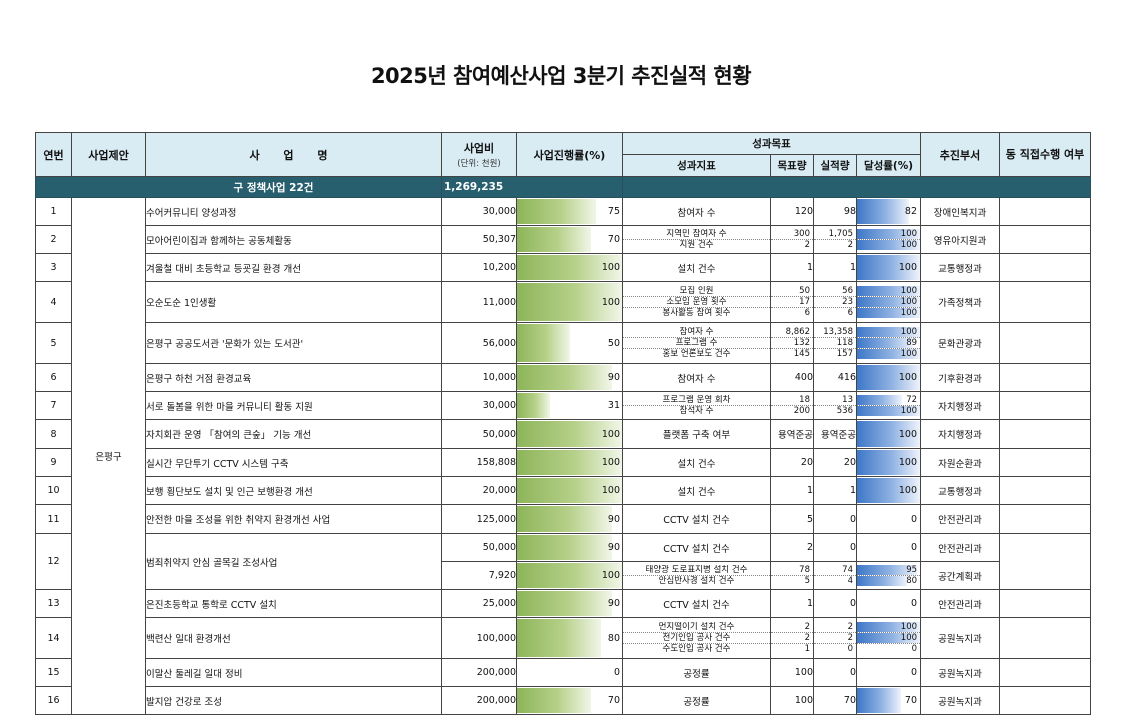 The image size is (1122, 723). What do you see at coordinates (293, 405) in the screenshot?
I see `row-name: 서로 돌봄을 위한 마을 커뮤니티 활동 지원` at bounding box center [293, 405].